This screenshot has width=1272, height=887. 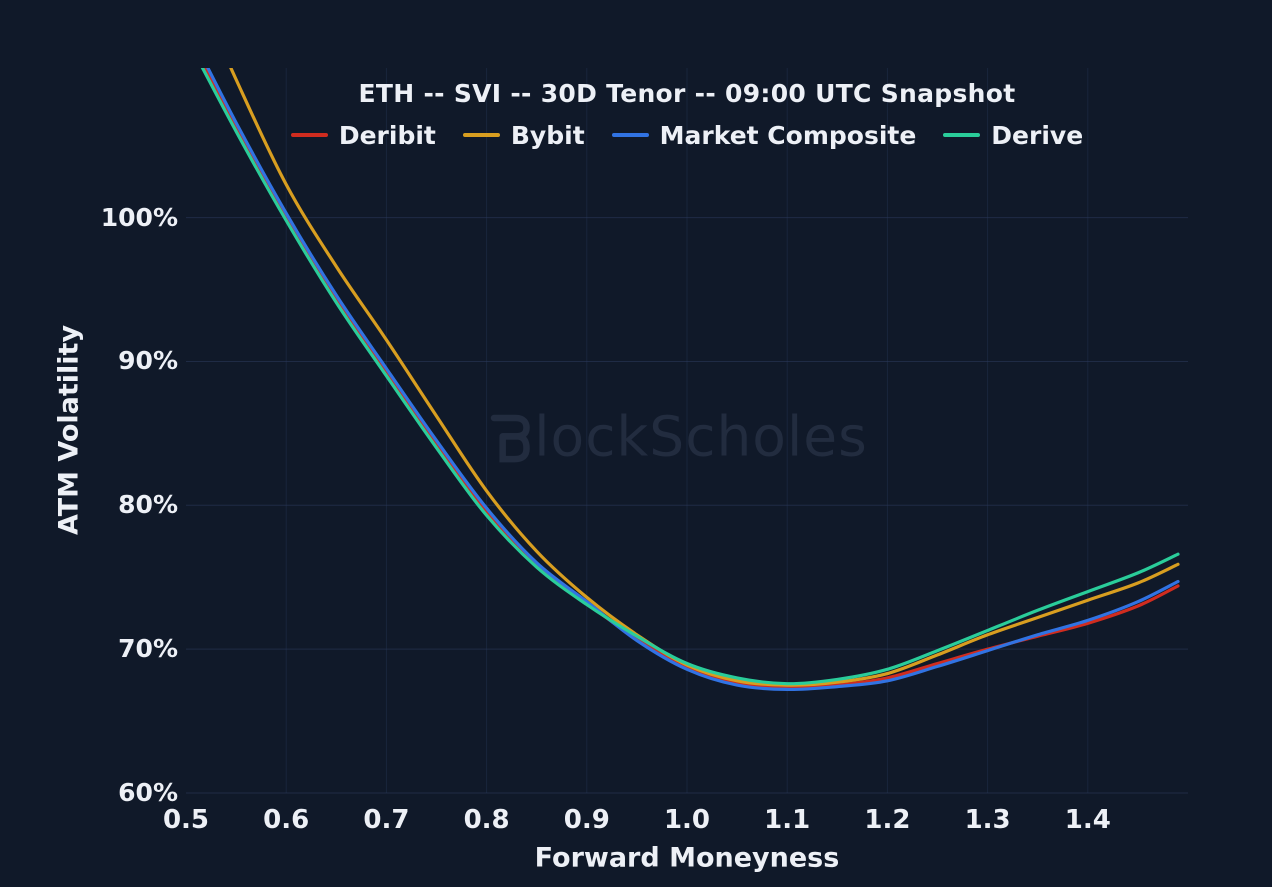 What do you see at coordinates (547, 135) in the screenshot?
I see `legend-label-bybit: Bybit` at bounding box center [547, 135].